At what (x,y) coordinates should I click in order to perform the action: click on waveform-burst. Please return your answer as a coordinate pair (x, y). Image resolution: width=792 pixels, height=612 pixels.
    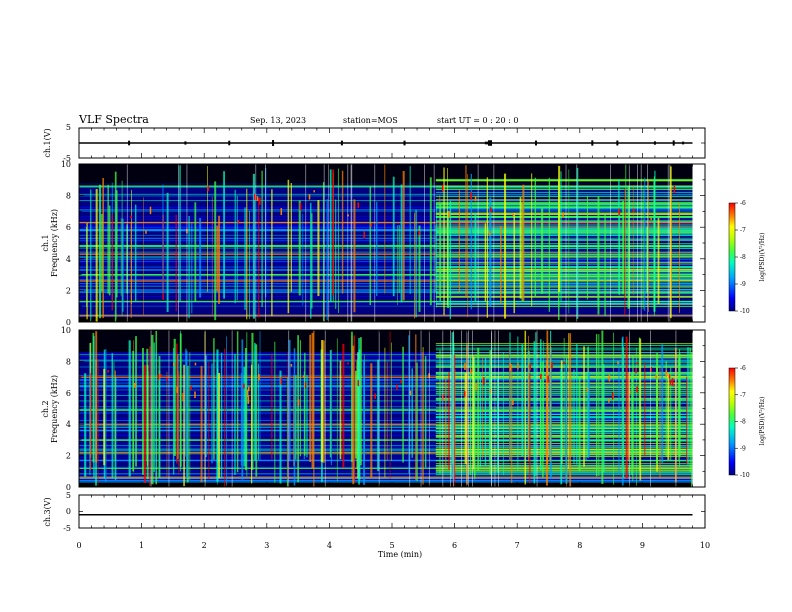
    Looking at the image, I should click on (129, 143).